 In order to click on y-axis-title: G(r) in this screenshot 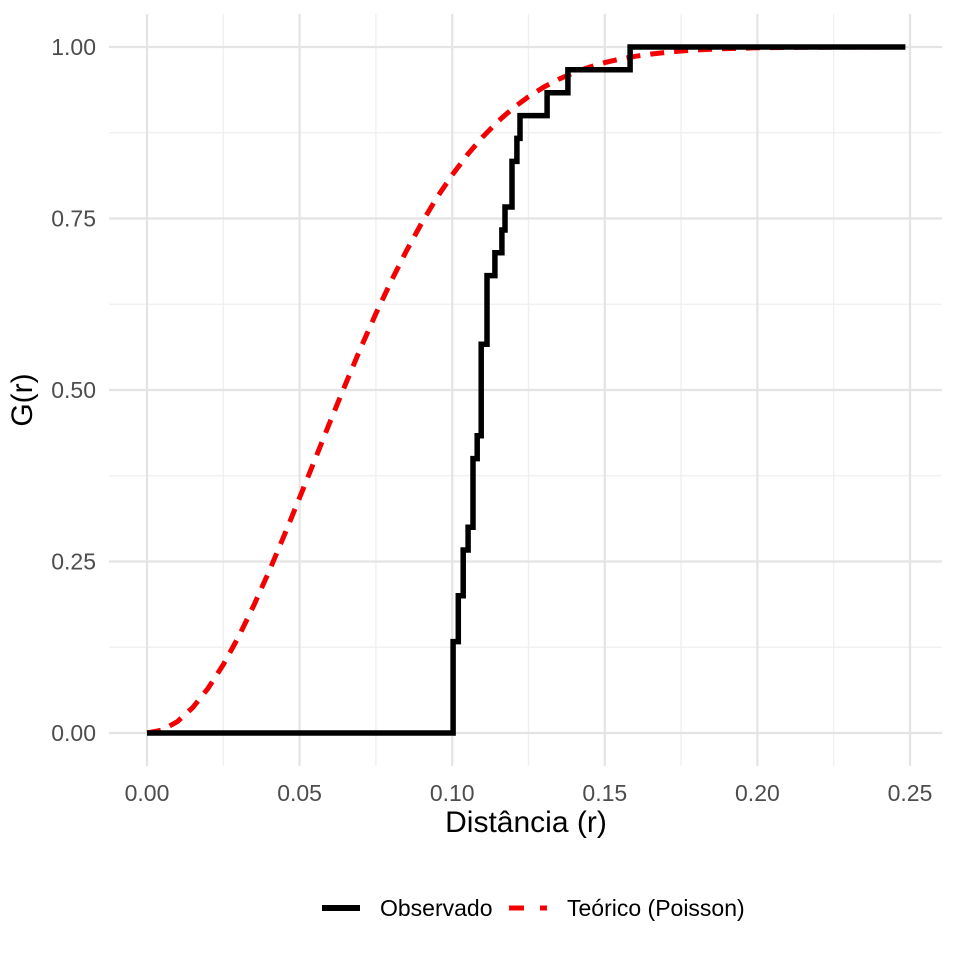, I will do `click(22, 399)`.